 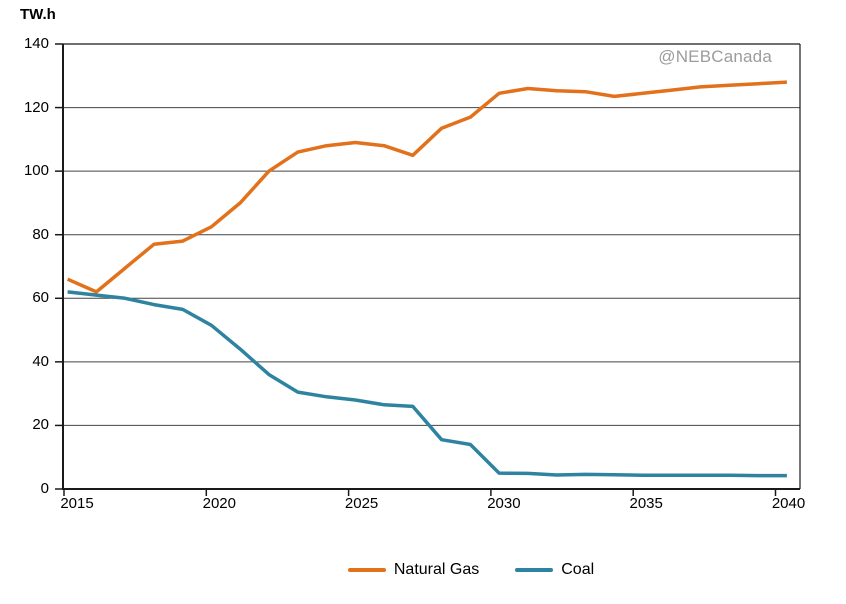 What do you see at coordinates (436, 569) in the screenshot?
I see `legend-label-natural-gas: Natural Gas` at bounding box center [436, 569].